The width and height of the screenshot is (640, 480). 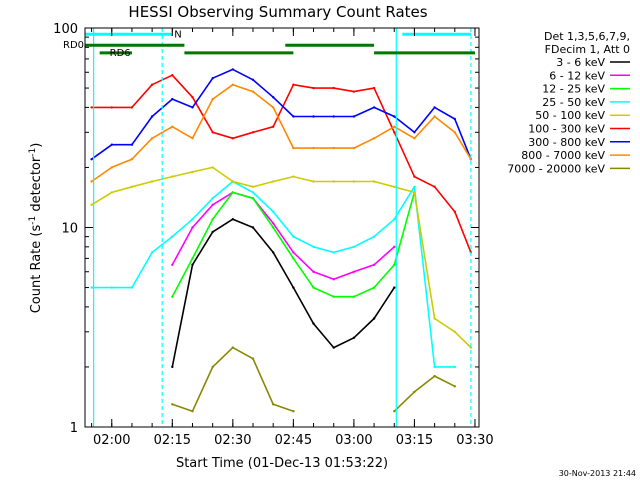 What do you see at coordinates (111, 440) in the screenshot?
I see `x-tick-label: 02:00` at bounding box center [111, 440].